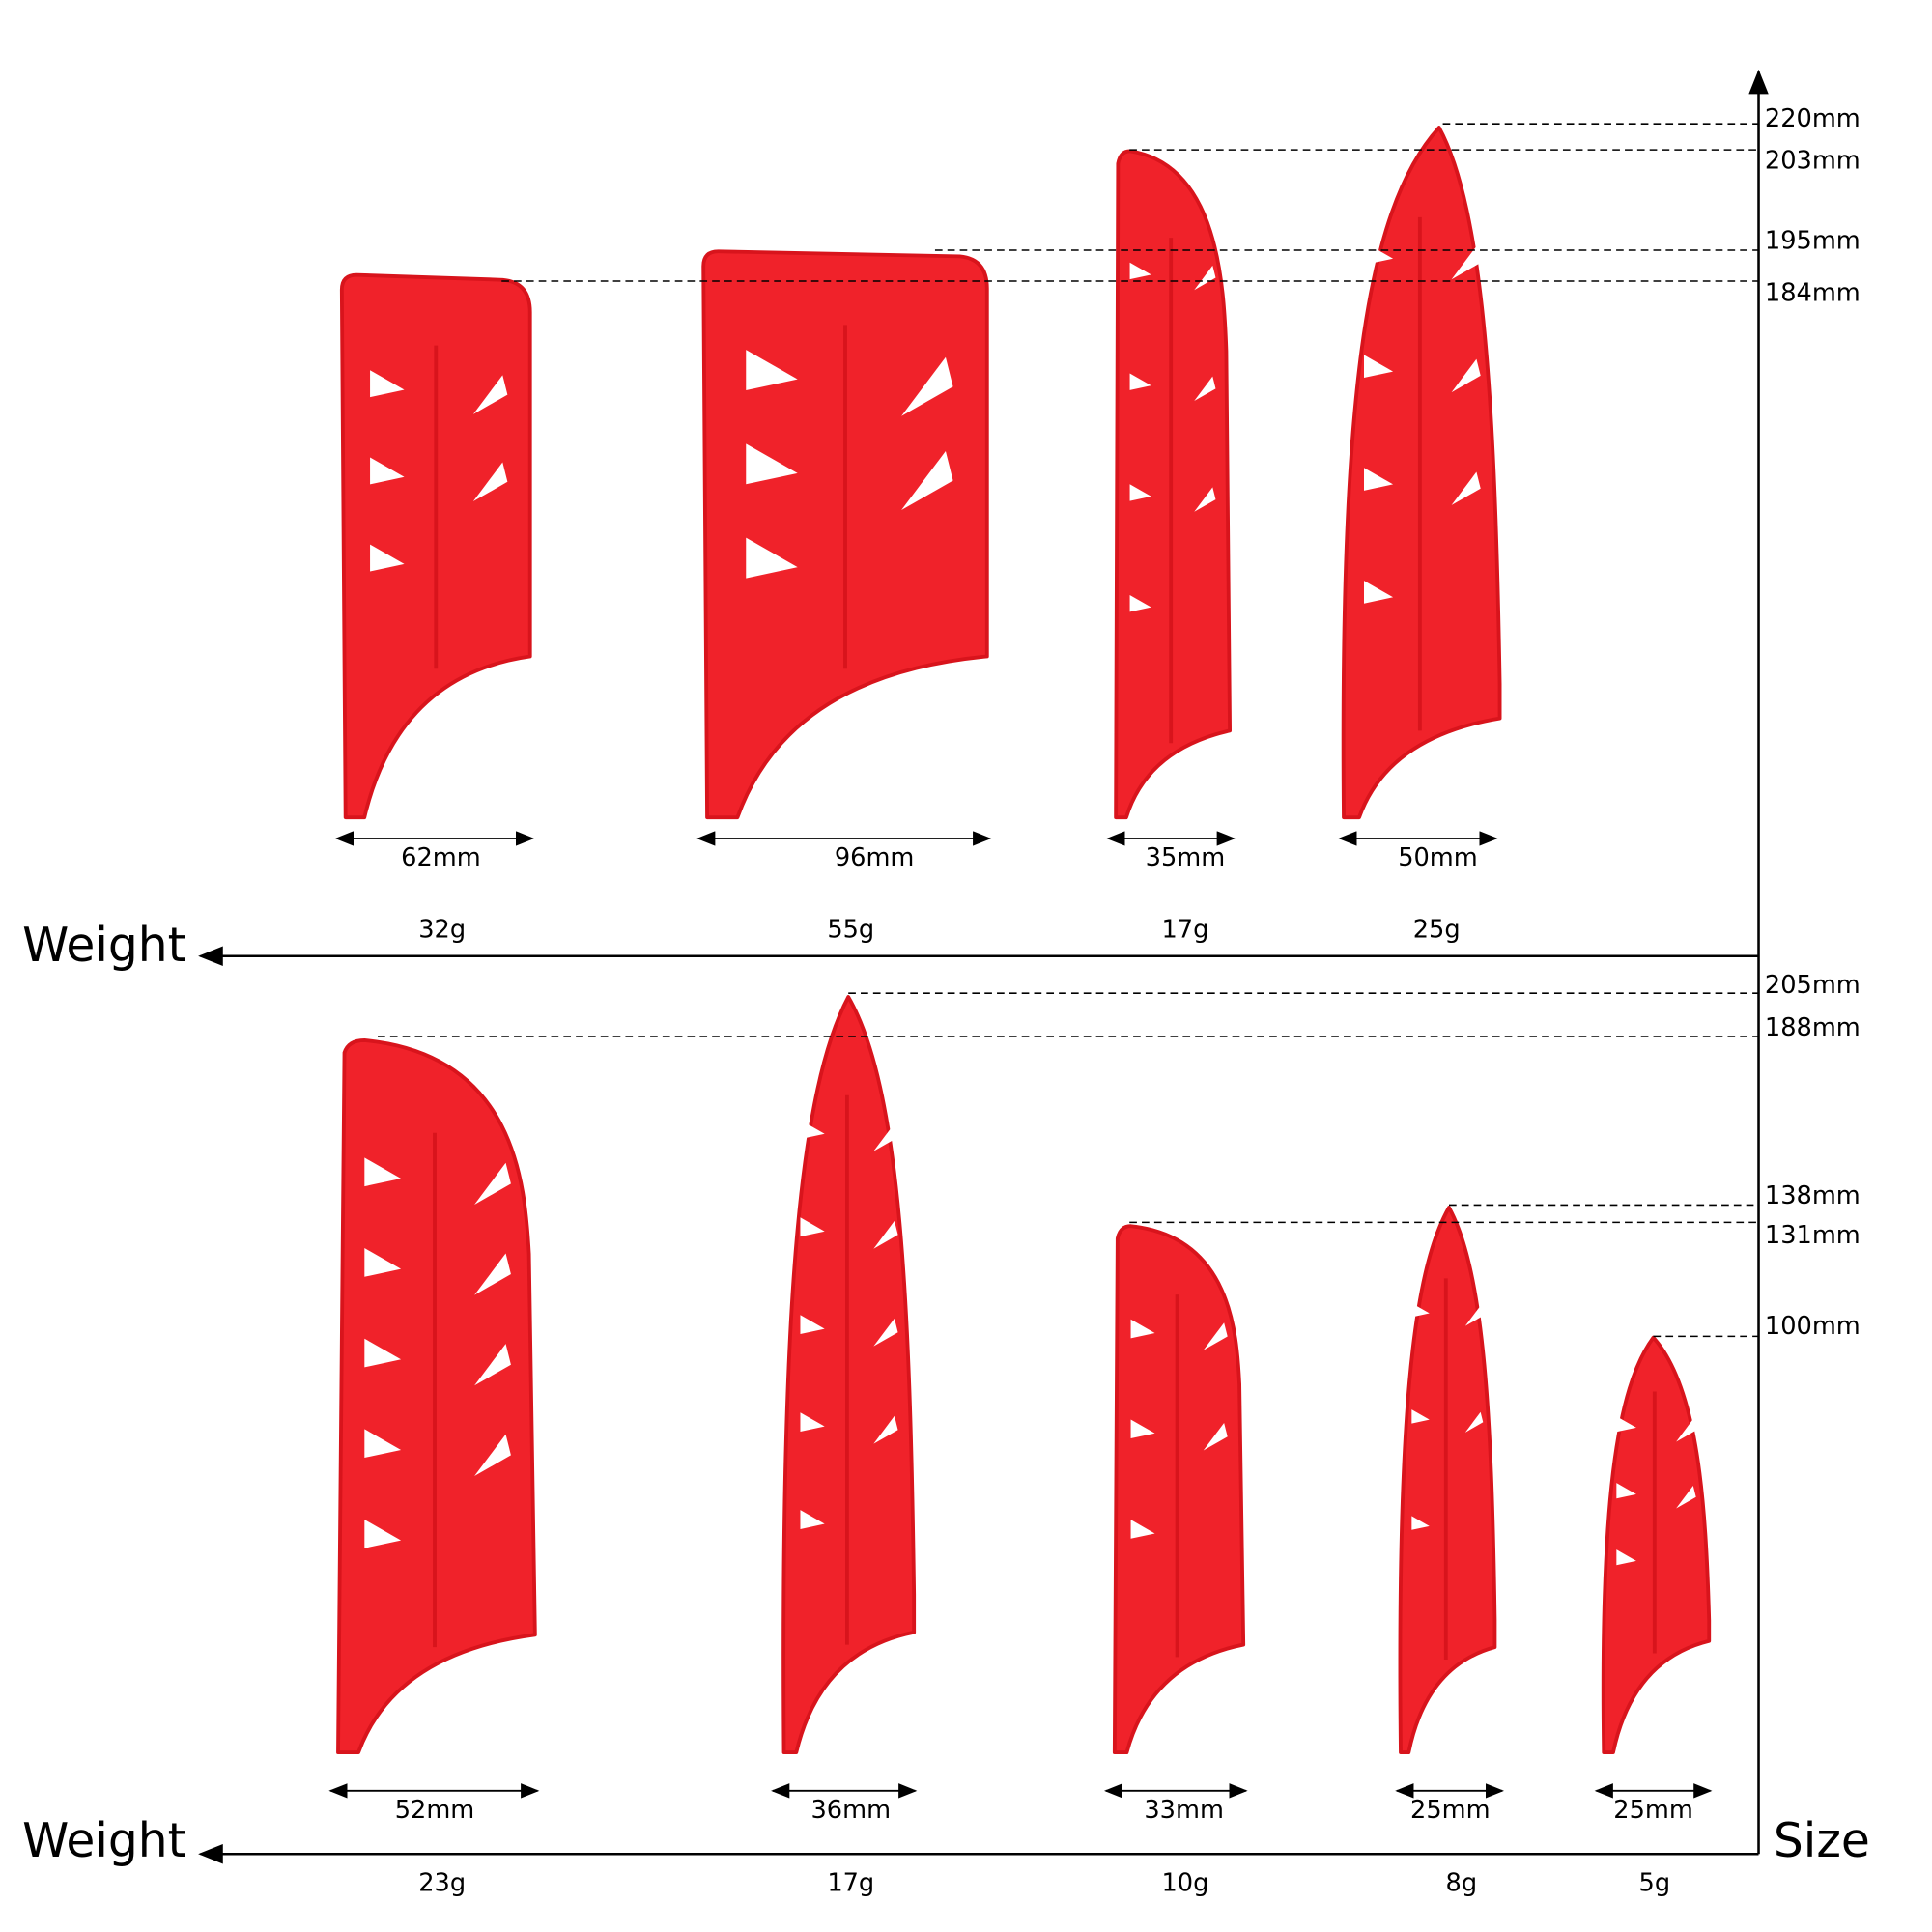 This screenshot has width=1932, height=1932. What do you see at coordinates (435, 1810) in the screenshot?
I see `width-label: 52mm` at bounding box center [435, 1810].